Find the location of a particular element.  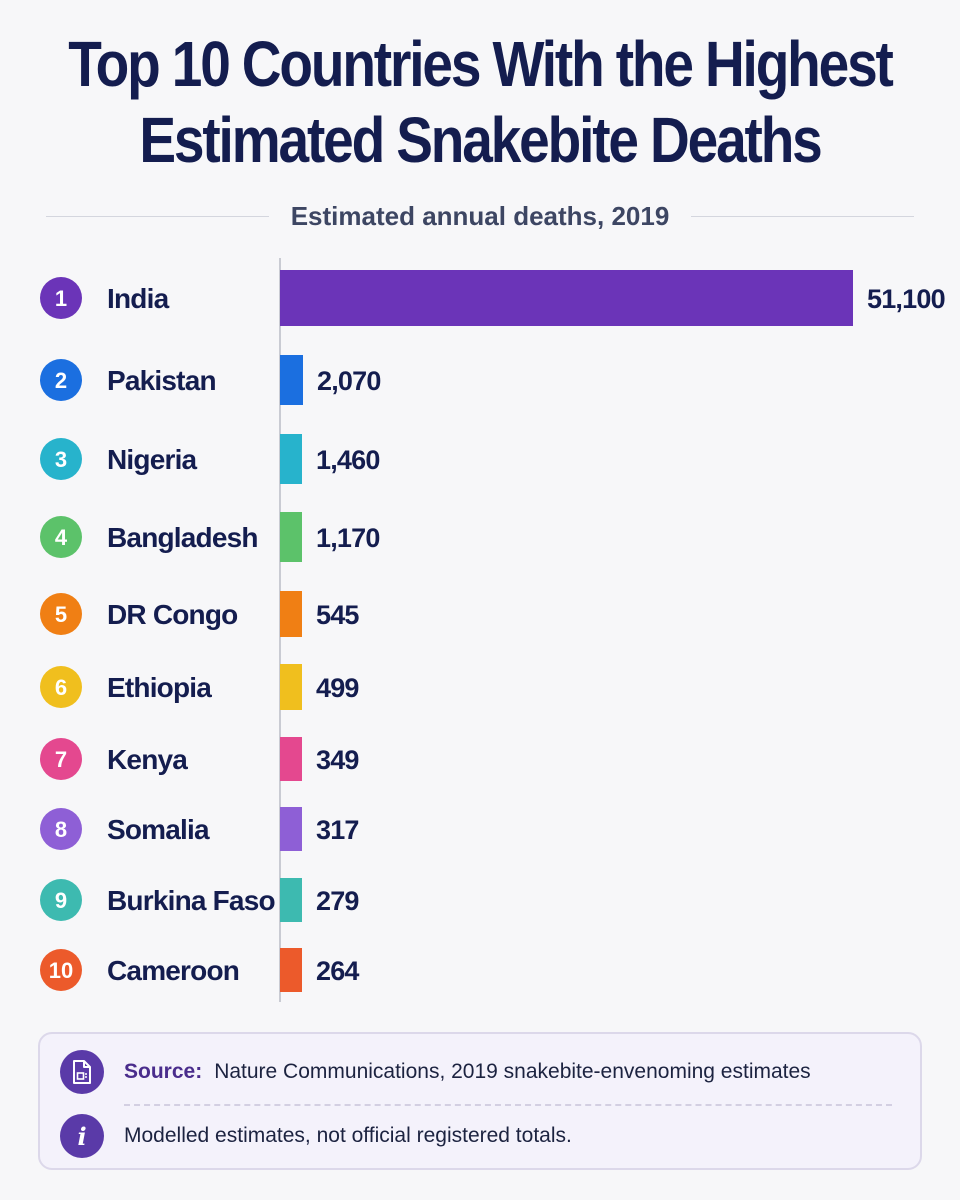

rank-number: 10 is located at coordinates (61, 970).